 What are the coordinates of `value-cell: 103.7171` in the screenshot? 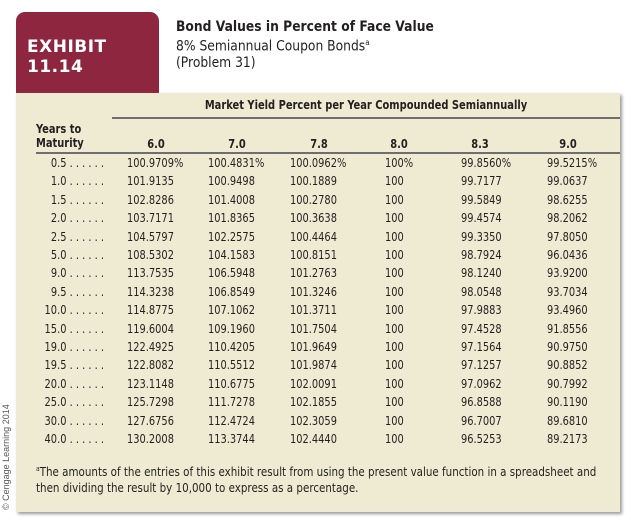 It's located at (150, 218).